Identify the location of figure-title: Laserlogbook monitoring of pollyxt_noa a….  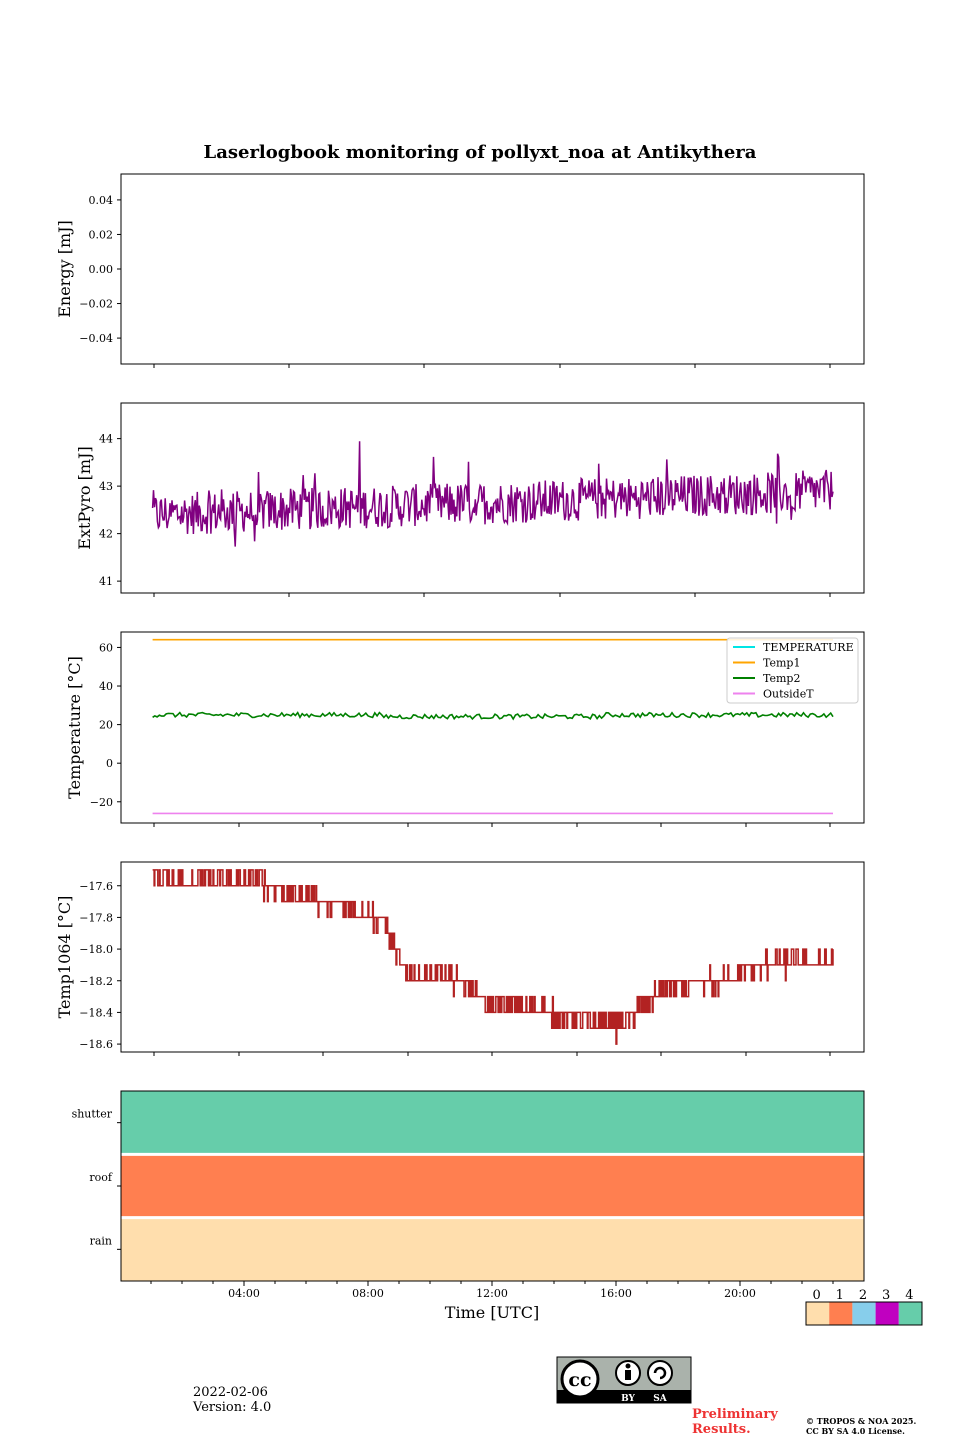
(480, 152).